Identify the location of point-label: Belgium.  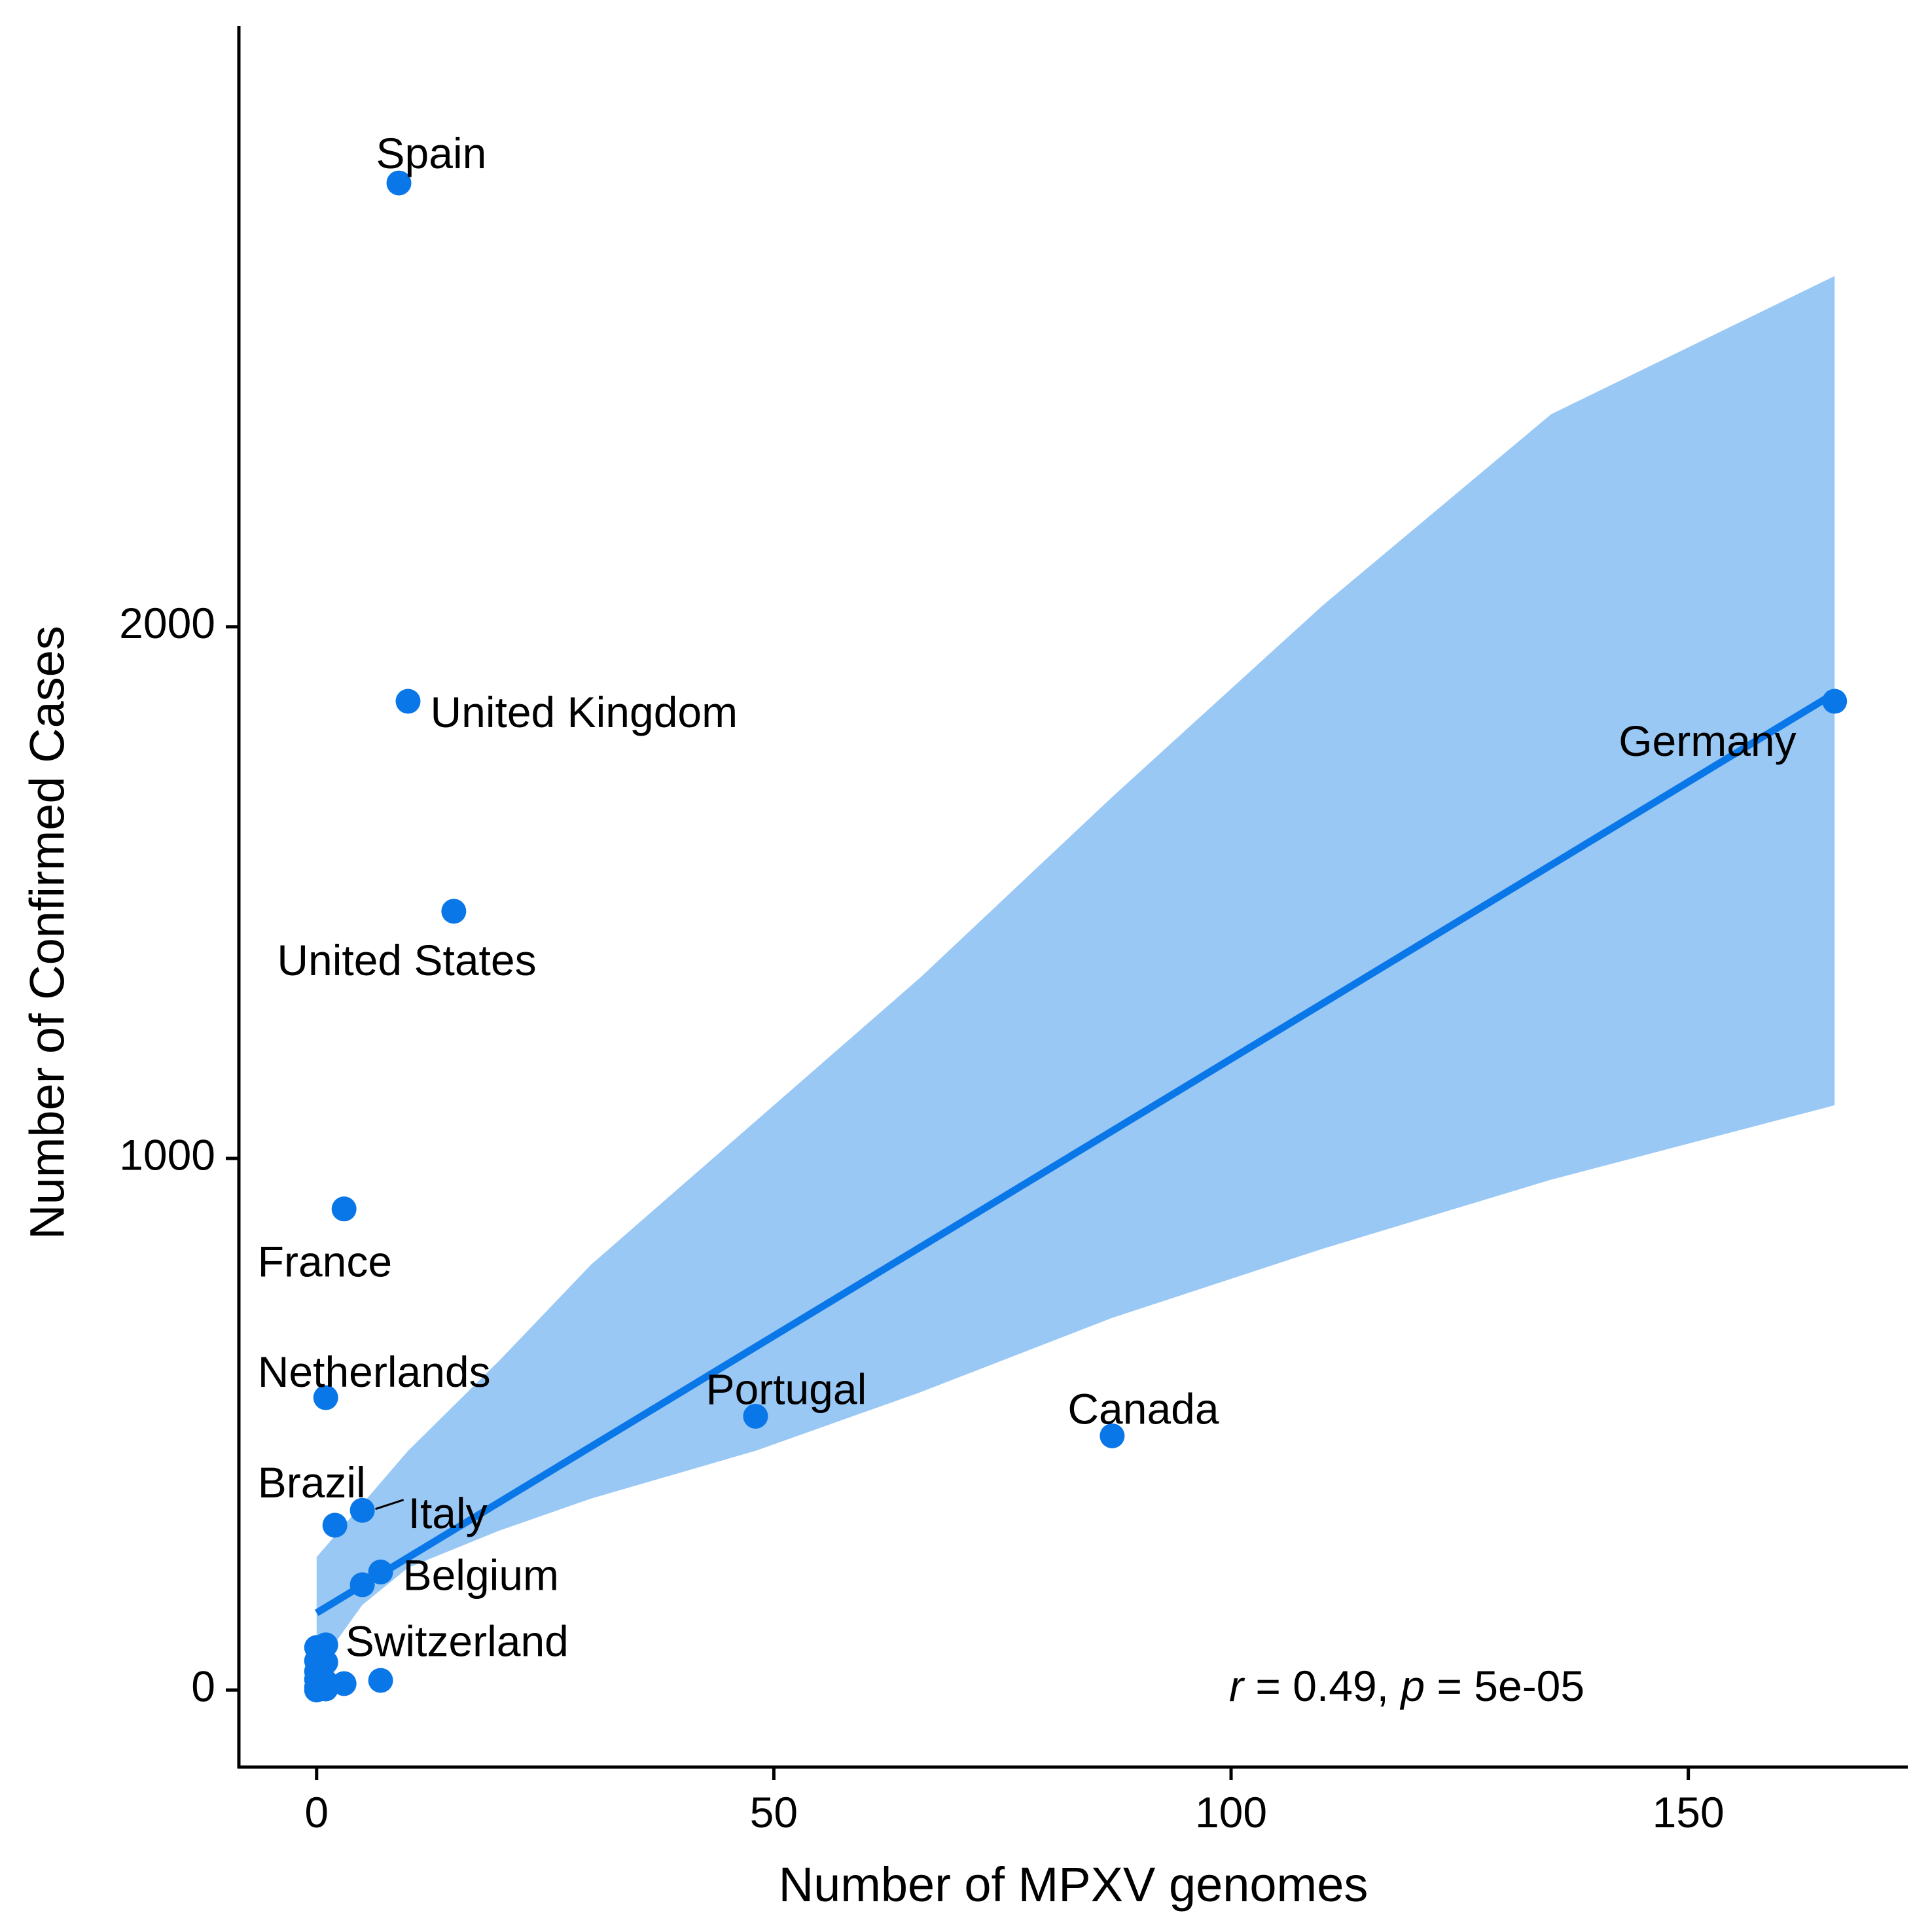
(481, 1574).